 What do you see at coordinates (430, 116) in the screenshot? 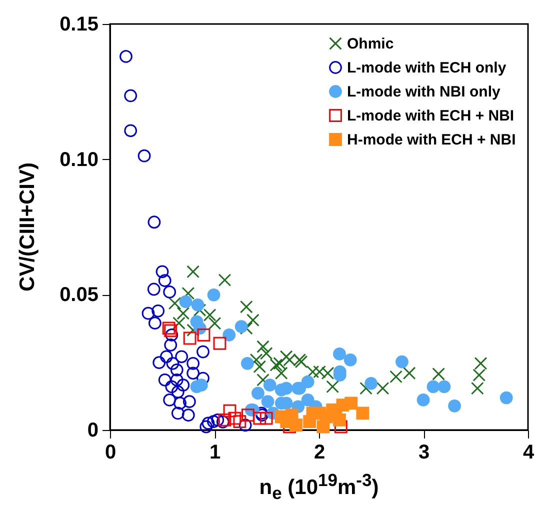
I see `legend-label: L-mode with ECH + NBI` at bounding box center [430, 116].